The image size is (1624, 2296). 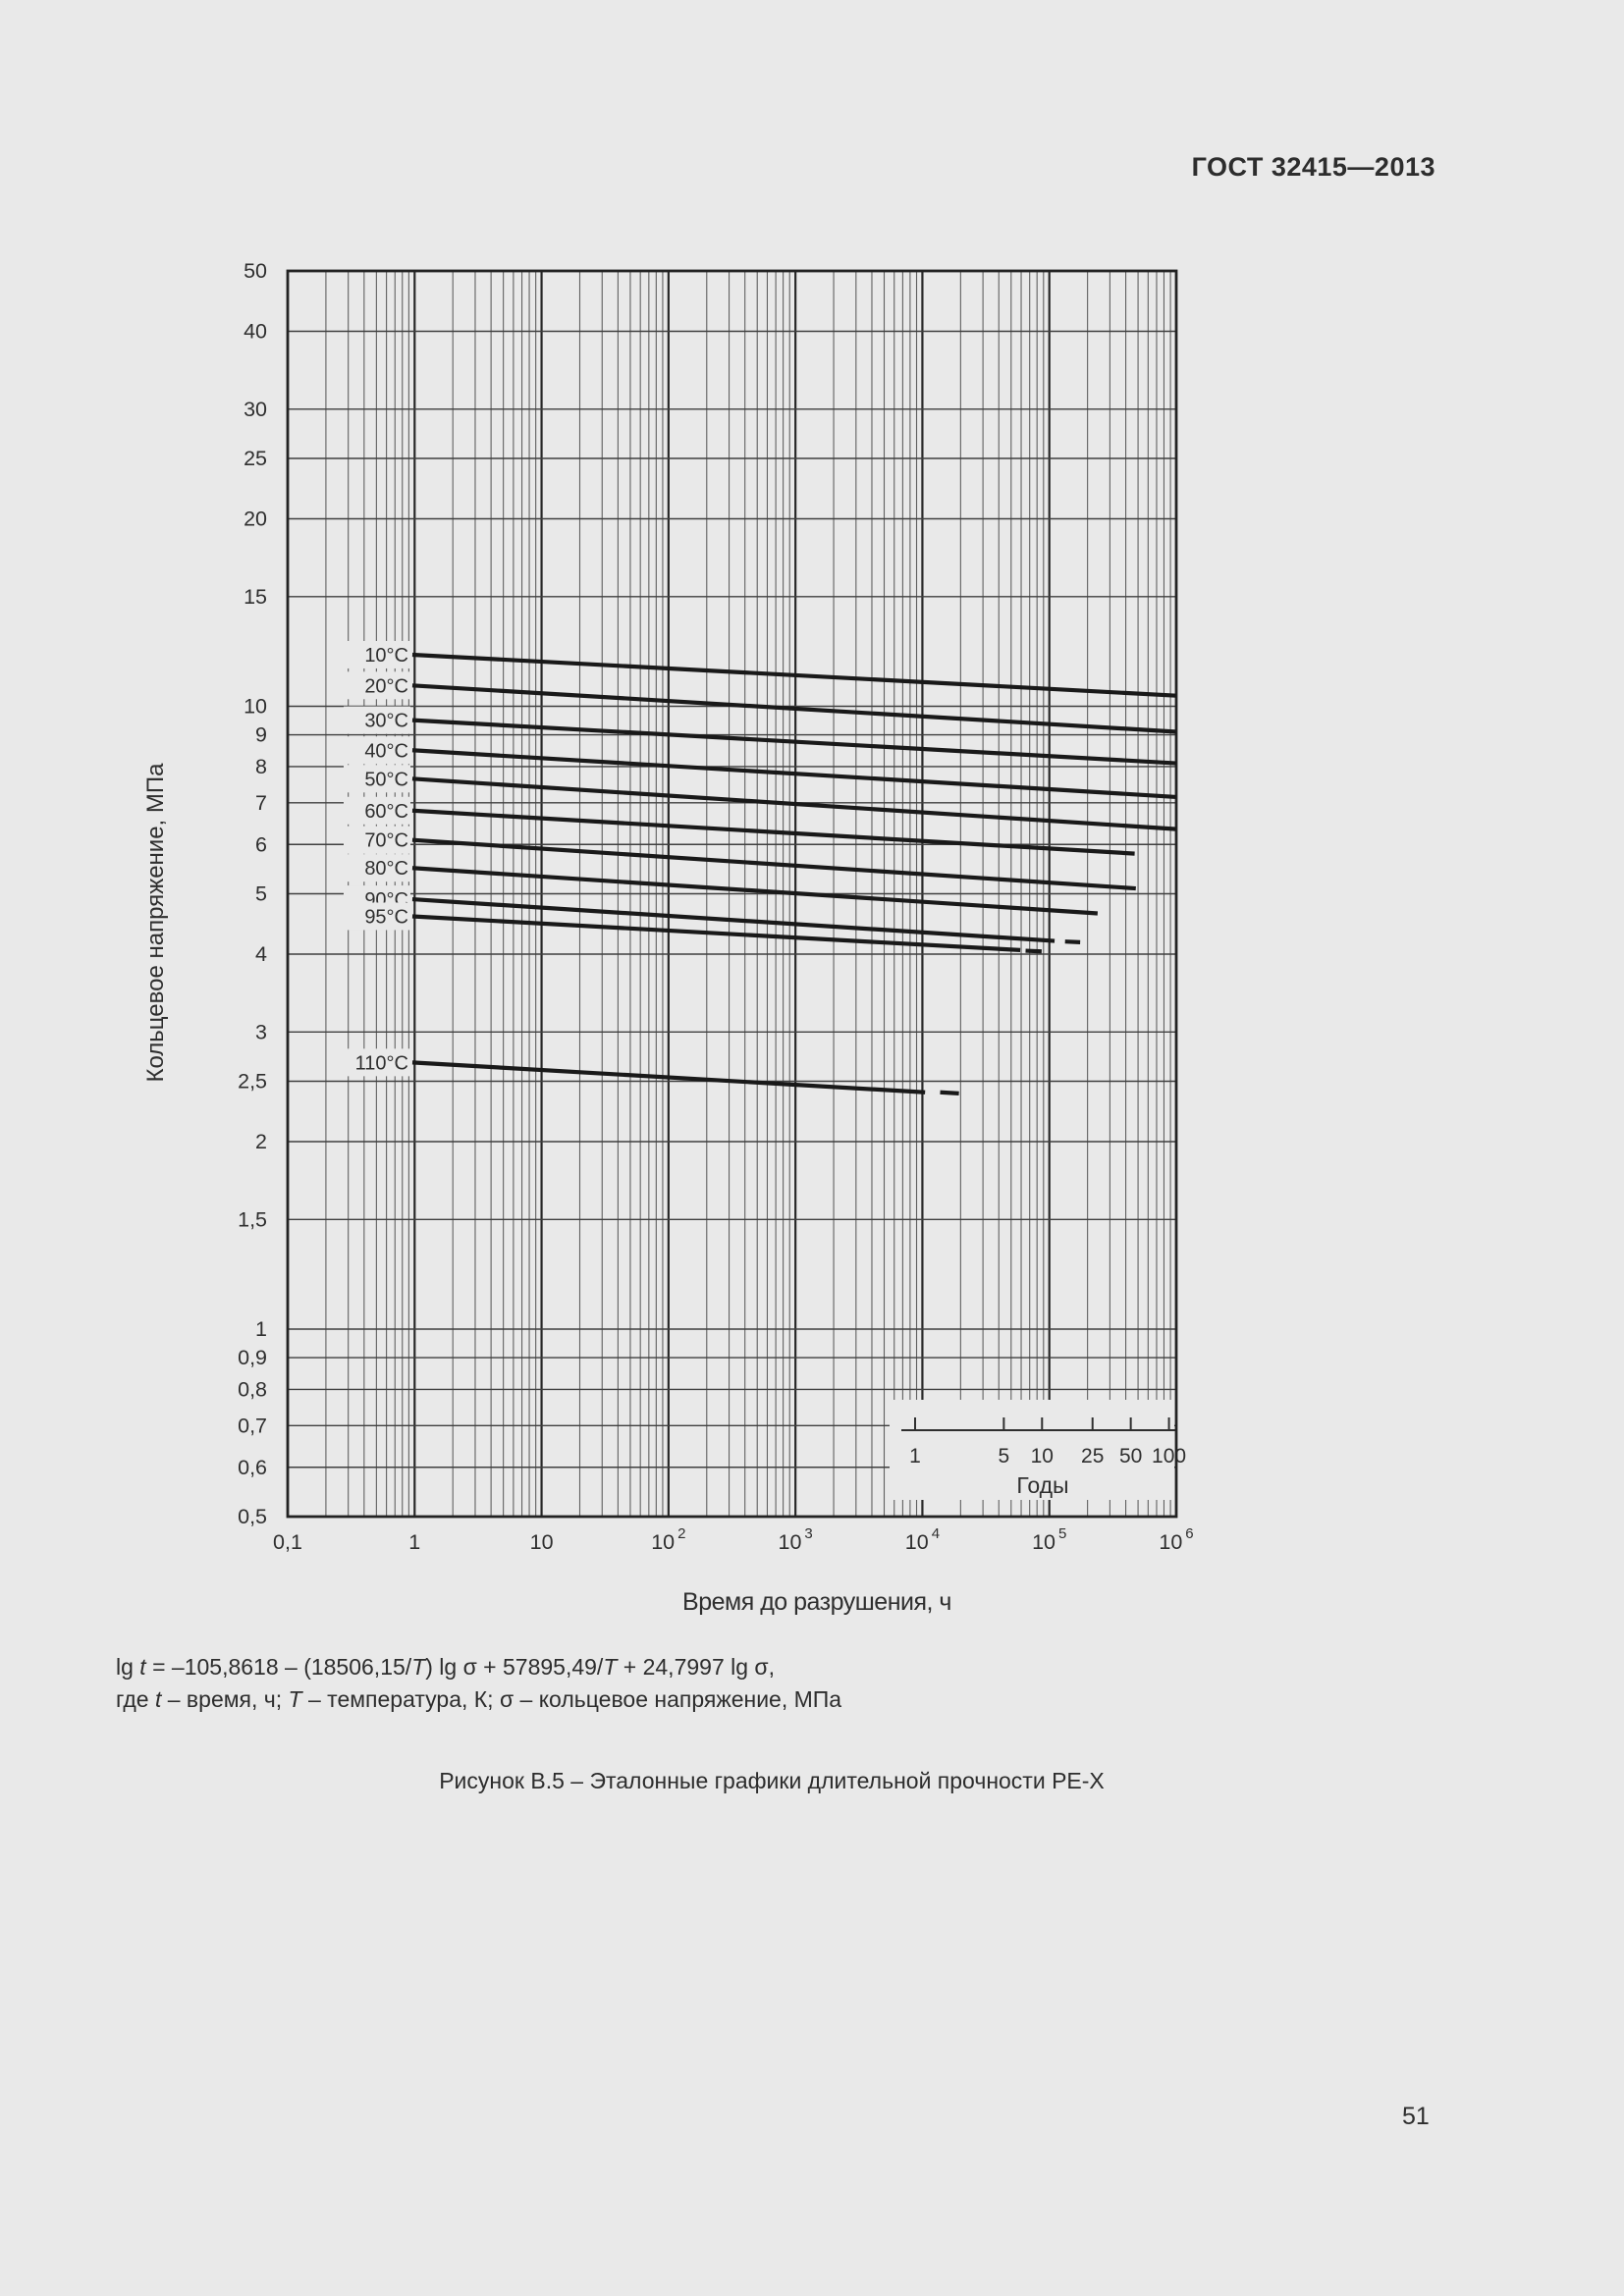 I want to click on x-tick-label: 10 3, so click(x=796, y=1540).